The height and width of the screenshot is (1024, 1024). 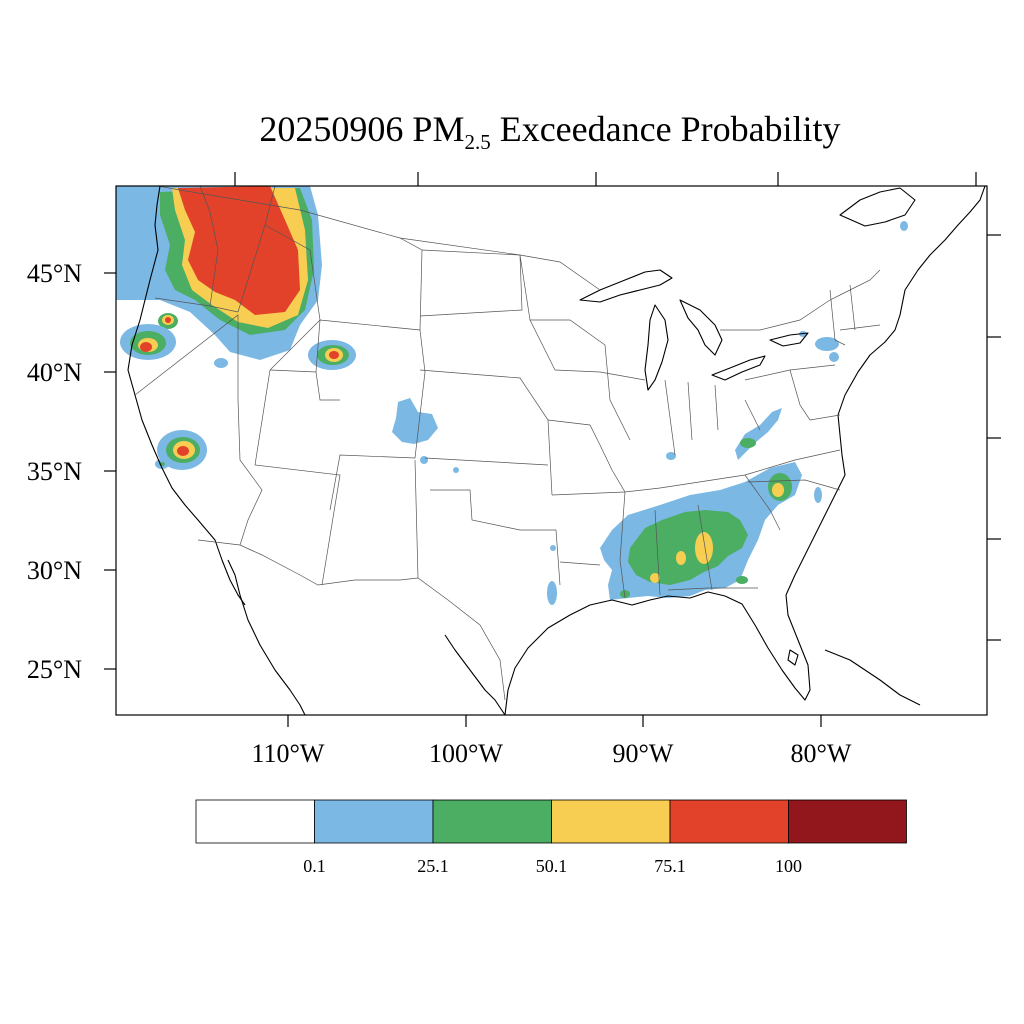 What do you see at coordinates (704, 548) in the screenshot?
I see `shade-se-yellow` at bounding box center [704, 548].